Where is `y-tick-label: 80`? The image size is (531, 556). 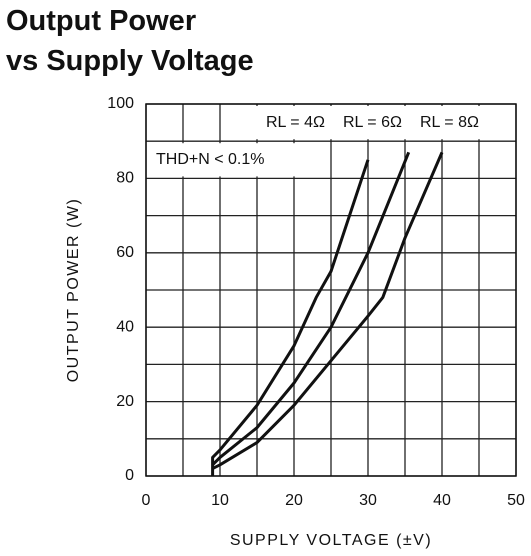 y-tick-label: 80 is located at coordinates (125, 178).